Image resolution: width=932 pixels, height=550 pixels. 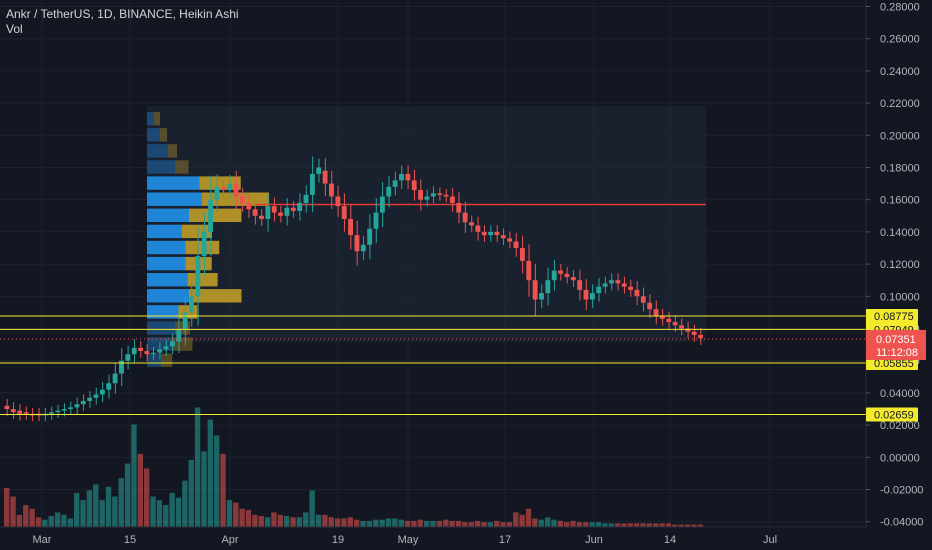 I want to click on level-badge, so click(x=892, y=414).